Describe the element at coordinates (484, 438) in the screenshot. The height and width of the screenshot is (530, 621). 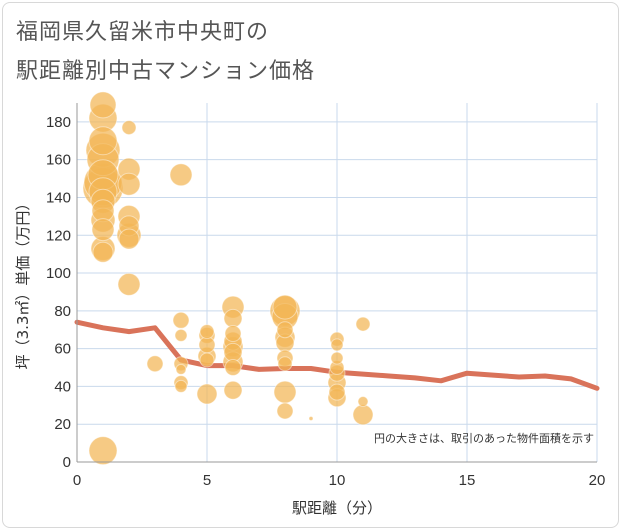
I see `size-annotation: 円の大きさは、取引のあった物件面積を示す` at that location.